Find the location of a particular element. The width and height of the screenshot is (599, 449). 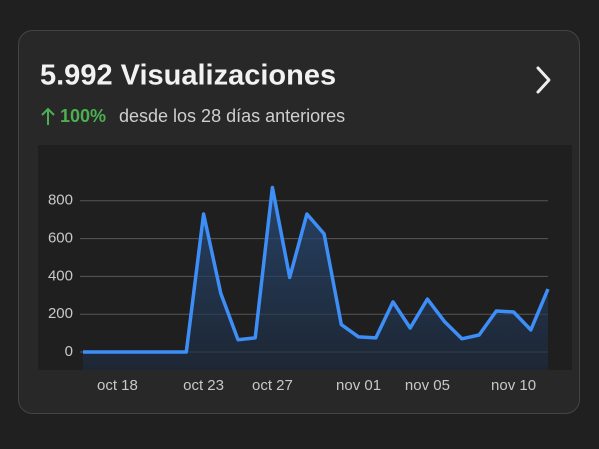

change: 100% is located at coordinates (83, 116).